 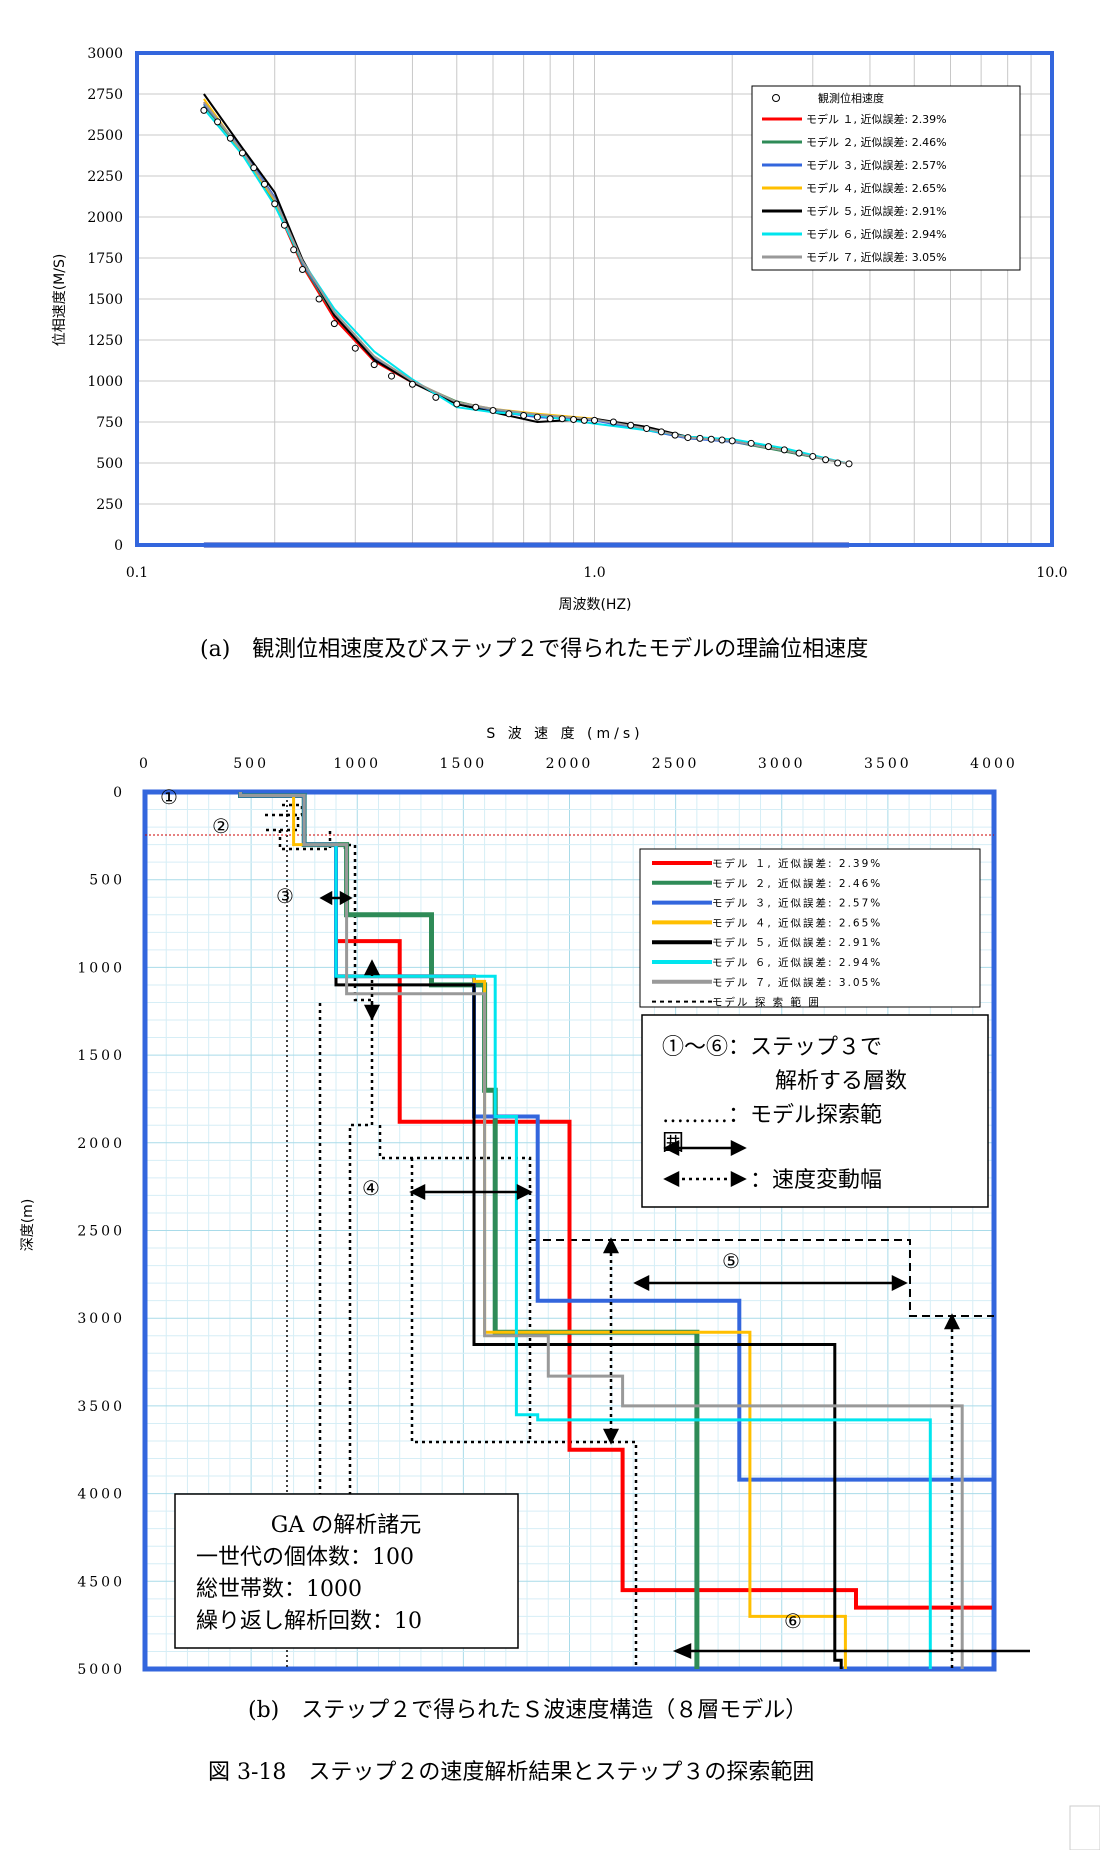 What do you see at coordinates (1084, 1827) in the screenshot?
I see `page-corner-mark` at bounding box center [1084, 1827].